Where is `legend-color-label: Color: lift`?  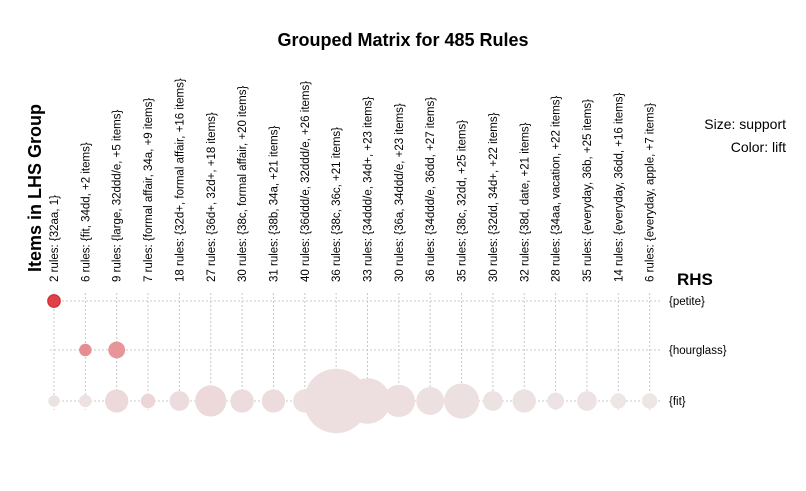
legend-color-label: Color: lift is located at coordinates (758, 147).